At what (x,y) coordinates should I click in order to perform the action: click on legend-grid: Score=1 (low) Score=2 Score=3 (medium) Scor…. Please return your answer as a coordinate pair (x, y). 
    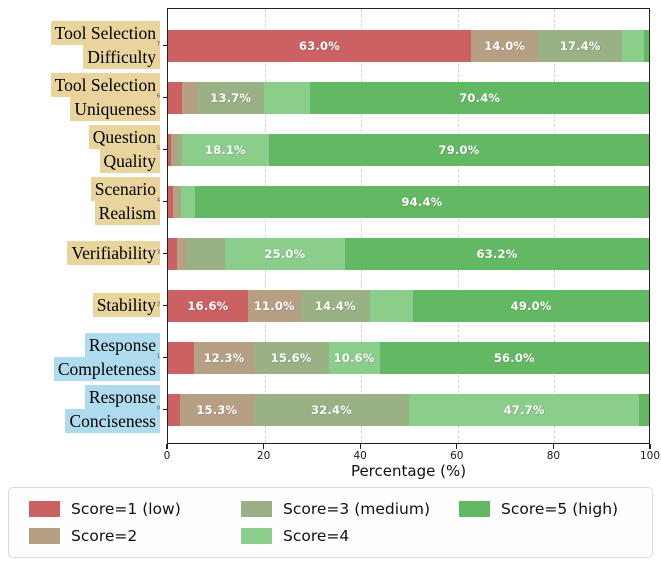
    Looking at the image, I should click on (330, 522).